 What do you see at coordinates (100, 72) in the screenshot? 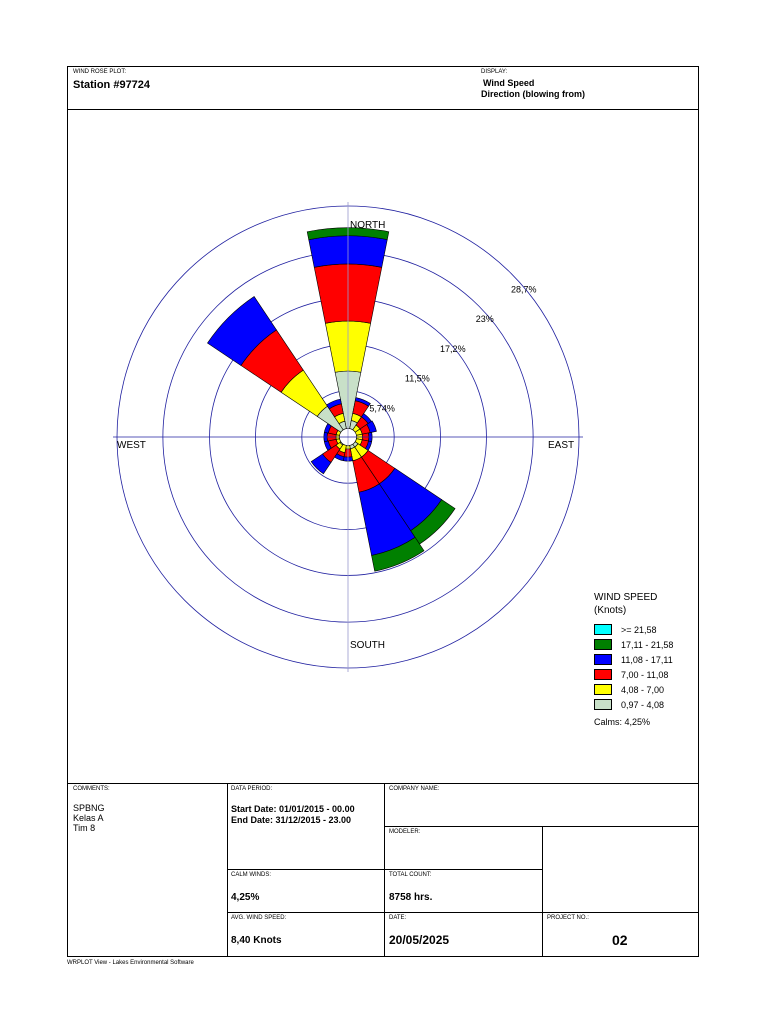
I see `plot-label: WIND ROSE PLOT:` at bounding box center [100, 72].